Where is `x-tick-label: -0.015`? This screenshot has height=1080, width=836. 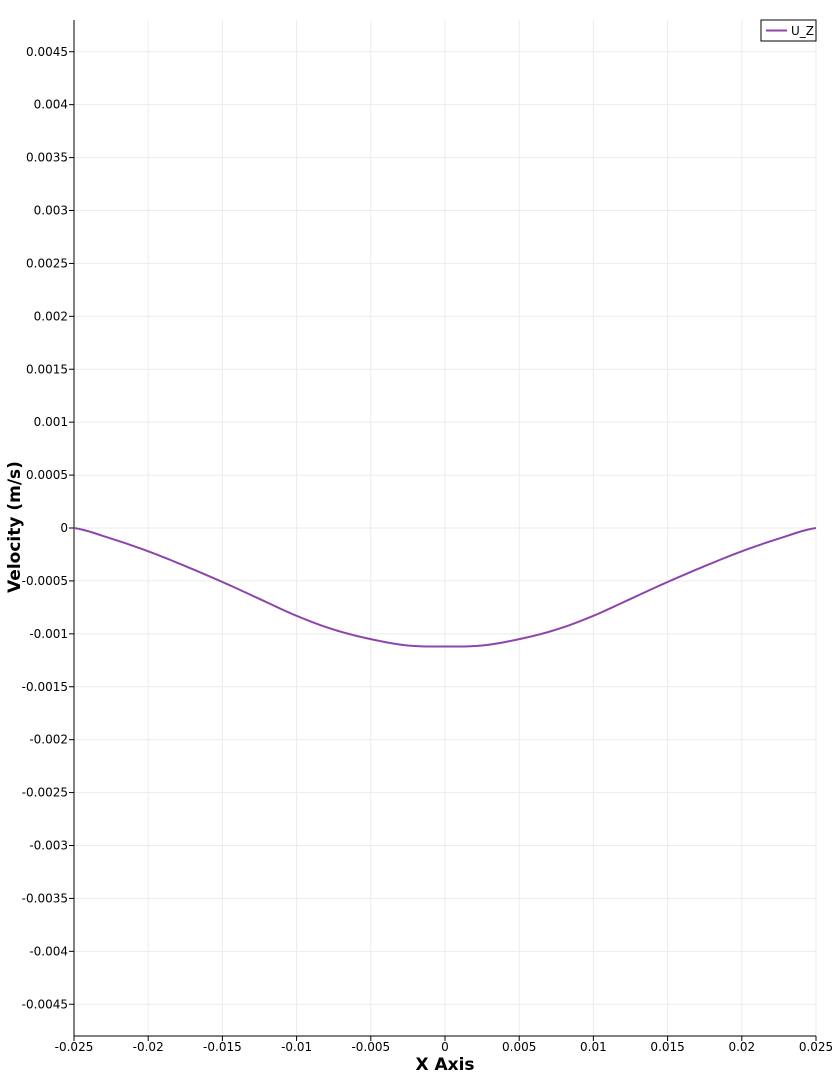 x-tick-label: -0.015 is located at coordinates (222, 1047).